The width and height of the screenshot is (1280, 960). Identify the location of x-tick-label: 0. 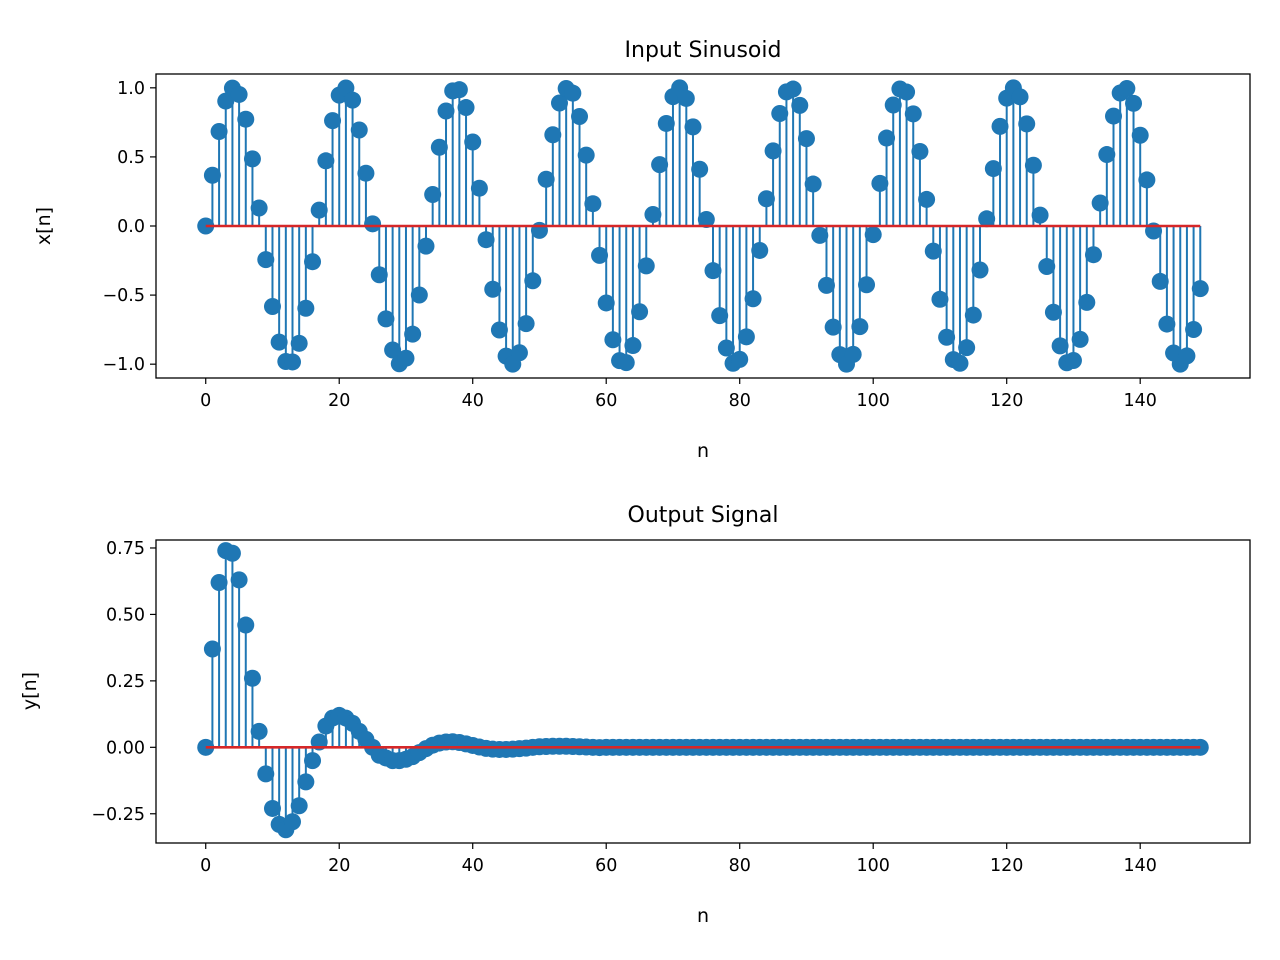
(205, 866).